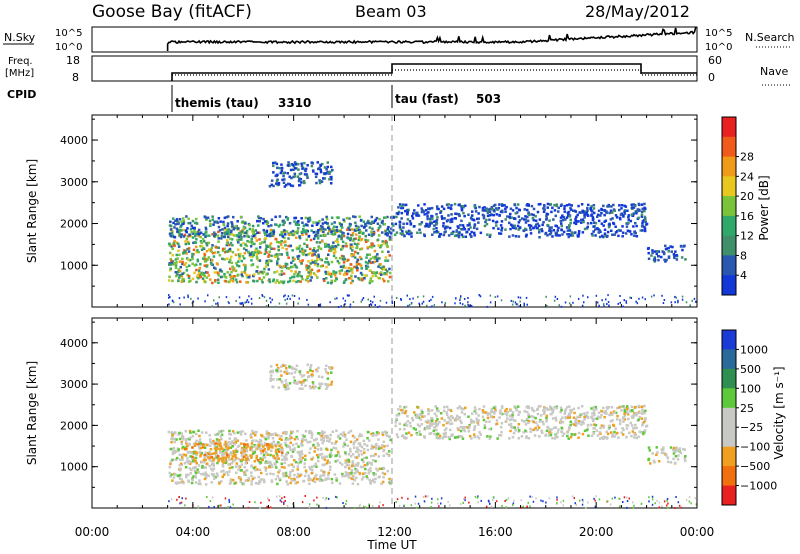 The image size is (800, 554). I want to click on nave-label: Nave, so click(774, 71).